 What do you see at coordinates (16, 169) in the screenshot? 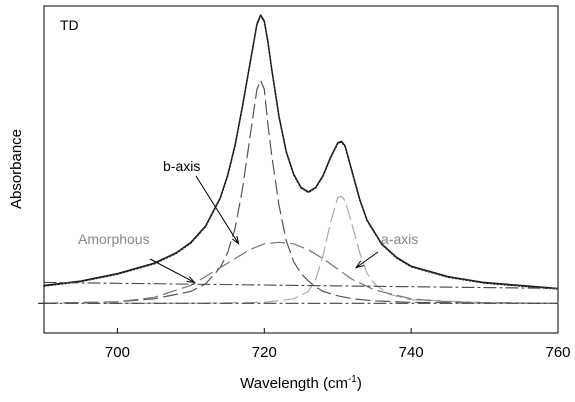
I see `y-axis-label: Absorbance` at bounding box center [16, 169].